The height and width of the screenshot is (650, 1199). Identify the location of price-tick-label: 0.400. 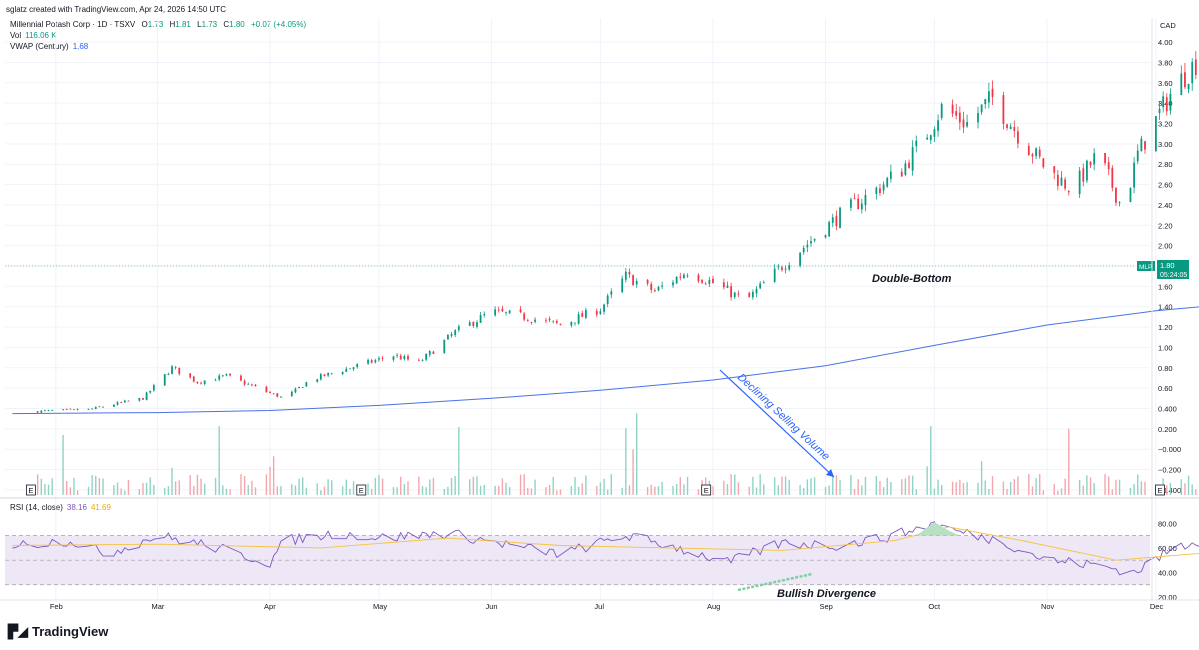
(1167, 408).